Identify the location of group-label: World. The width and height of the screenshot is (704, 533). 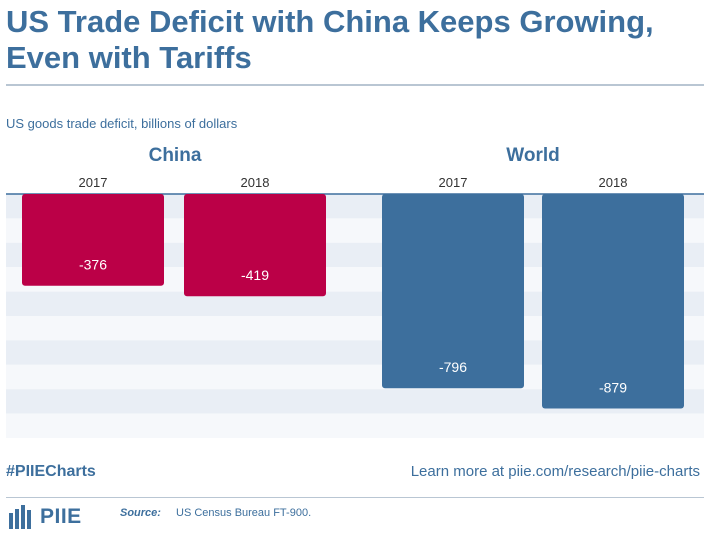
(532, 155).